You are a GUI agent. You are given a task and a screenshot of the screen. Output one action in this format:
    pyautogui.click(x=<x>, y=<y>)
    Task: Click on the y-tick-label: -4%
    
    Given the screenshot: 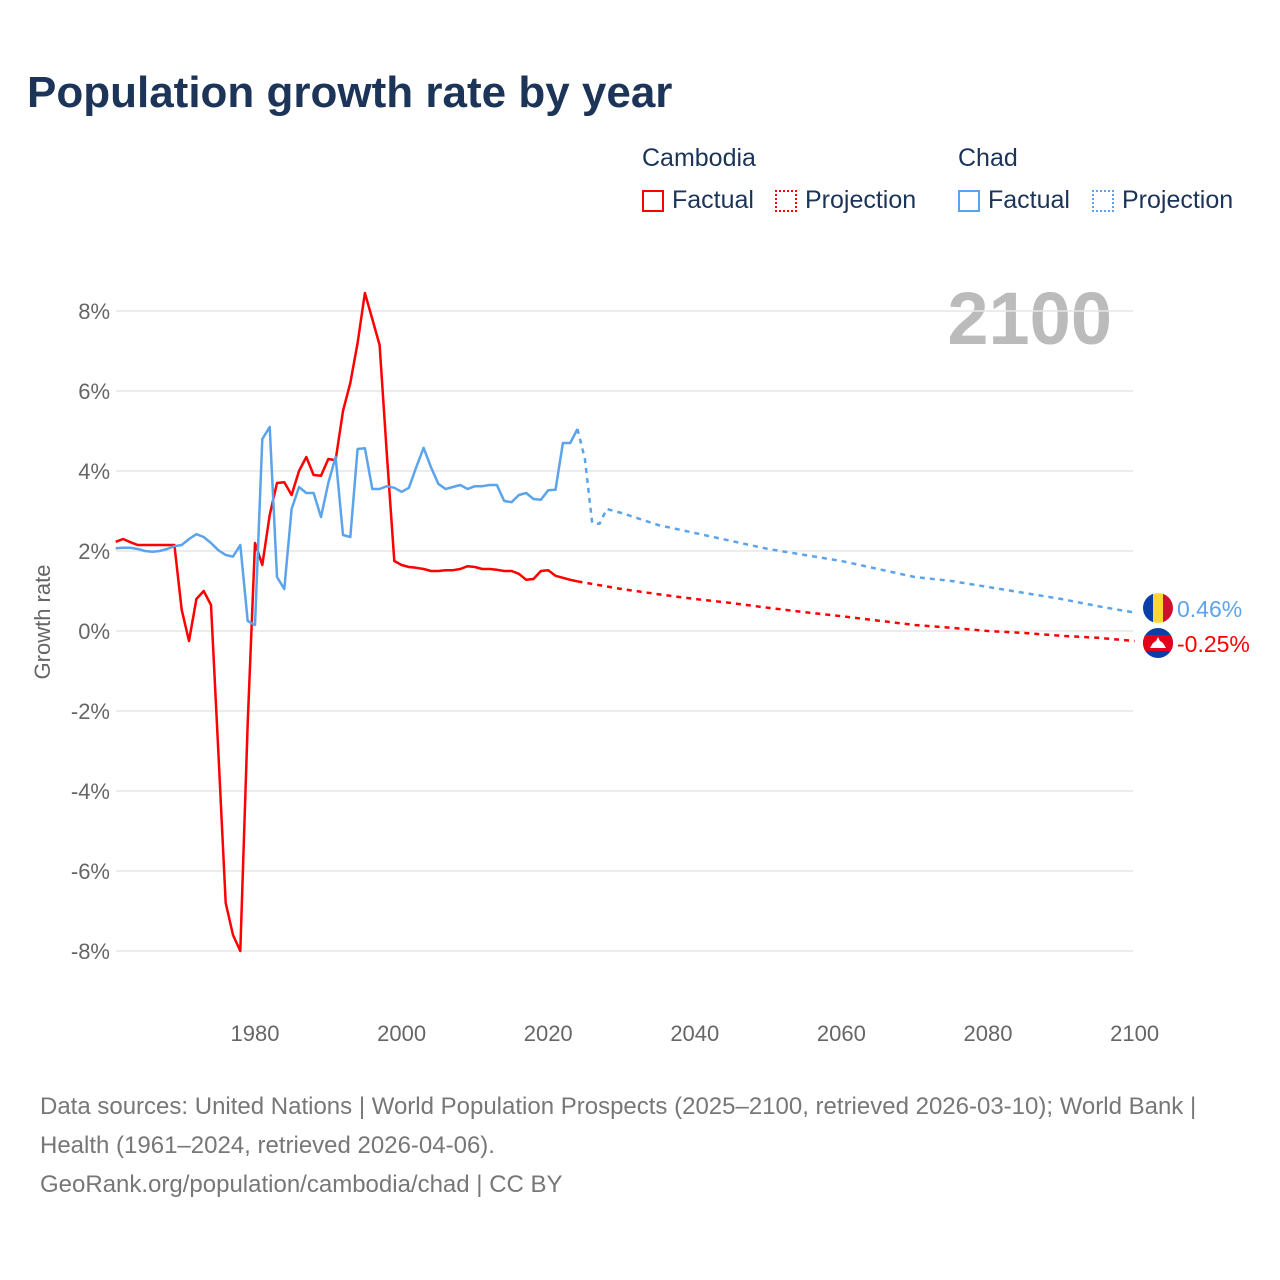 What is the action you would take?
    pyautogui.click(x=90, y=791)
    